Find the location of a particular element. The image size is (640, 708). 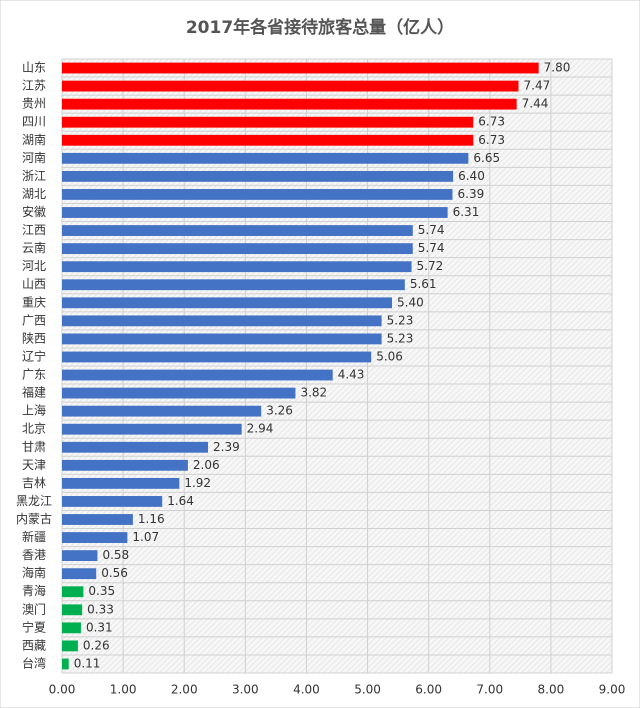

y-tick-label: 台湾 is located at coordinates (34, 662).